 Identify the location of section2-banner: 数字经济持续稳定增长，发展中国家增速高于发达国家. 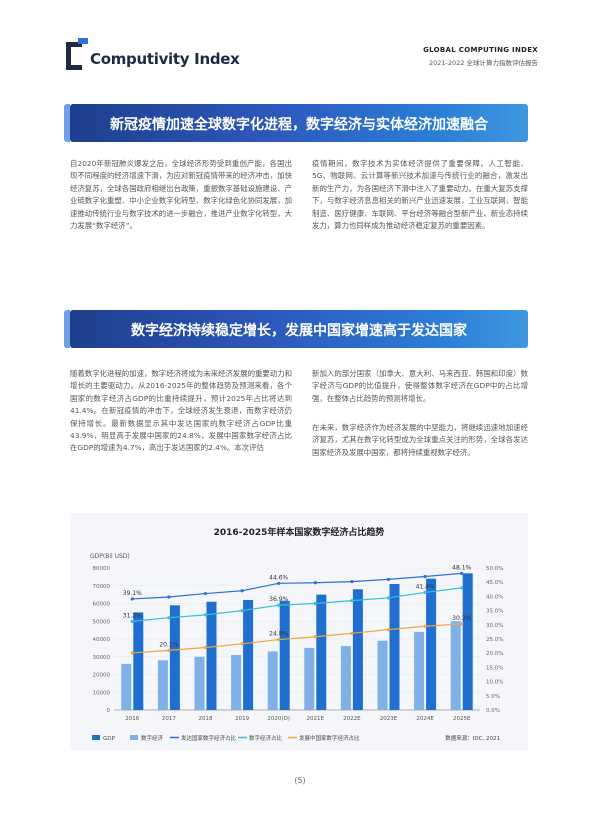
(296, 329).